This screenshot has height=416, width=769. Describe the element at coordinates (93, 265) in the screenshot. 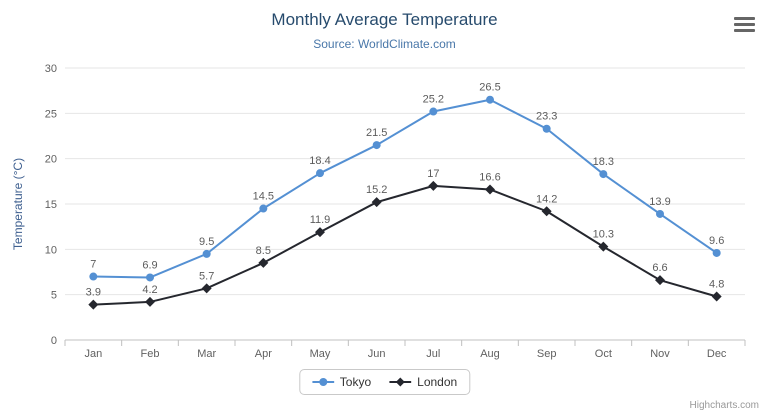

I see `svg-text: 7` at that location.